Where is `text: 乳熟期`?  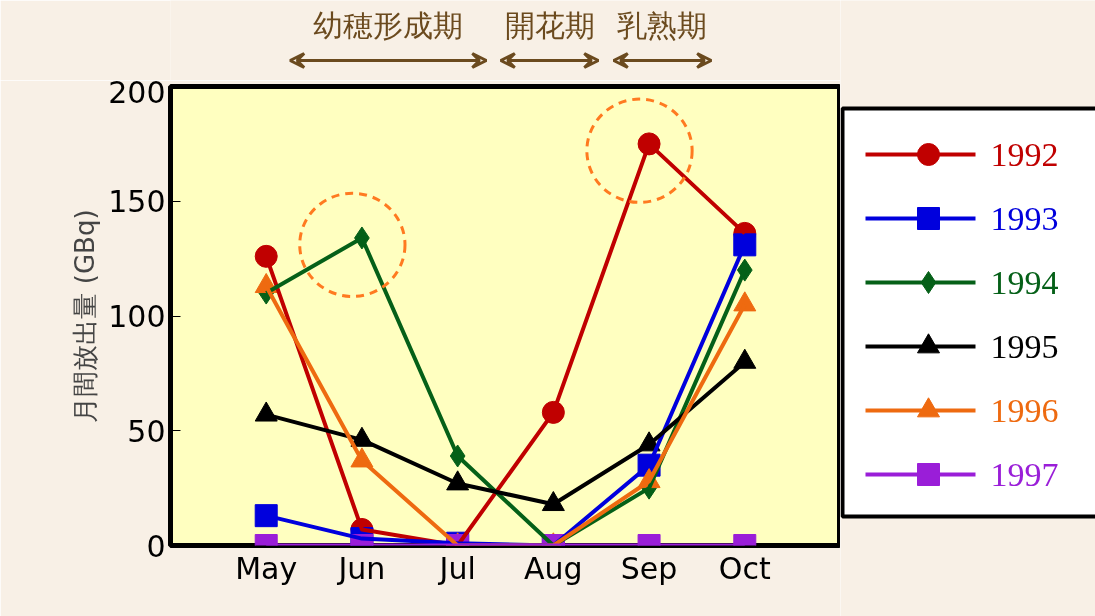 text: 乳熟期 is located at coordinates (662, 25).